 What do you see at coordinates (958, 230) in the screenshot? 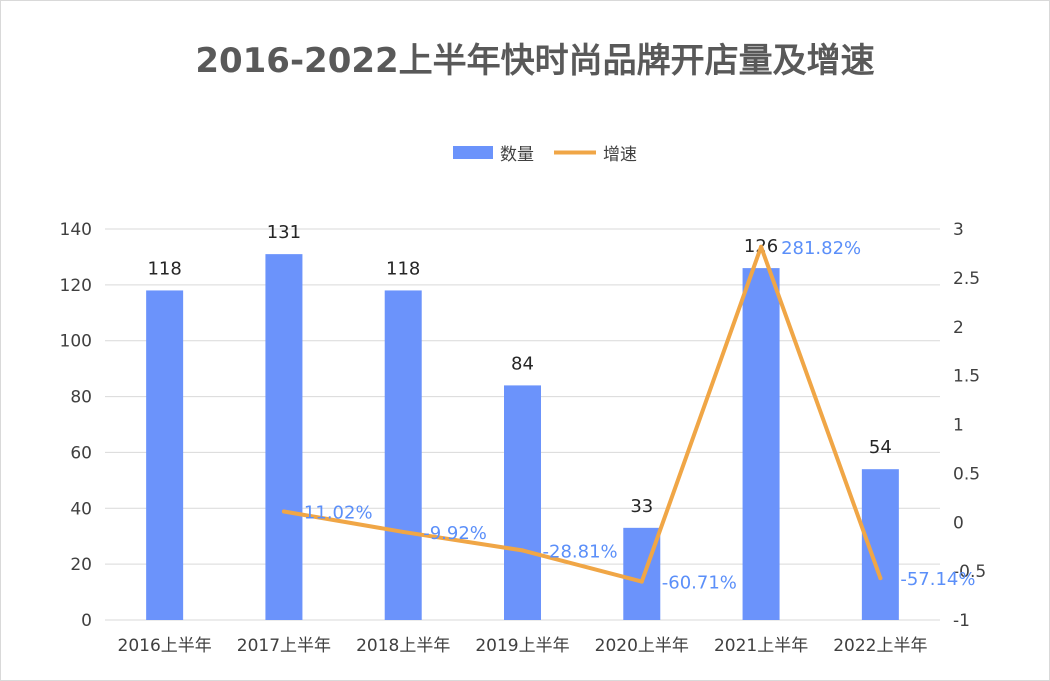
I see `right-tick-label: 3` at bounding box center [958, 230].